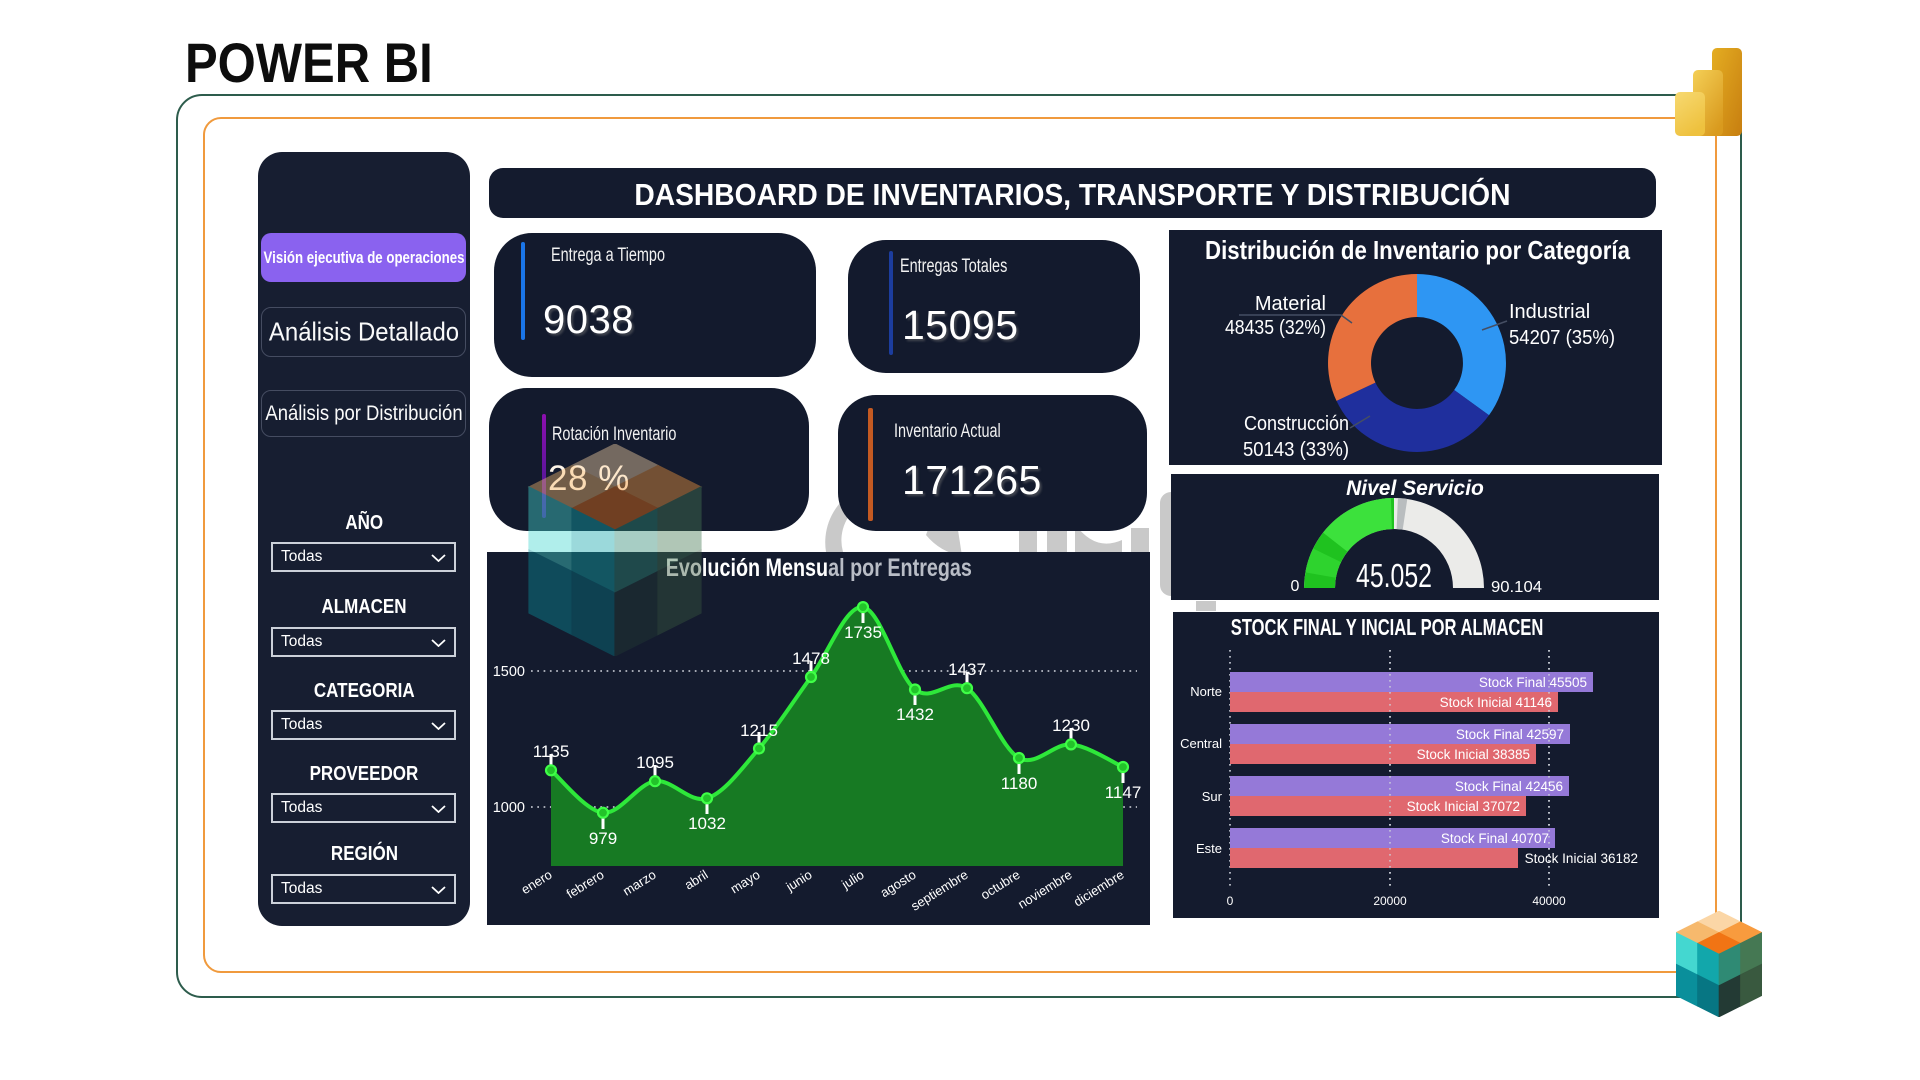 This screenshot has width=1920, height=1080. I want to click on svg-text: Central, so click(1201, 743).